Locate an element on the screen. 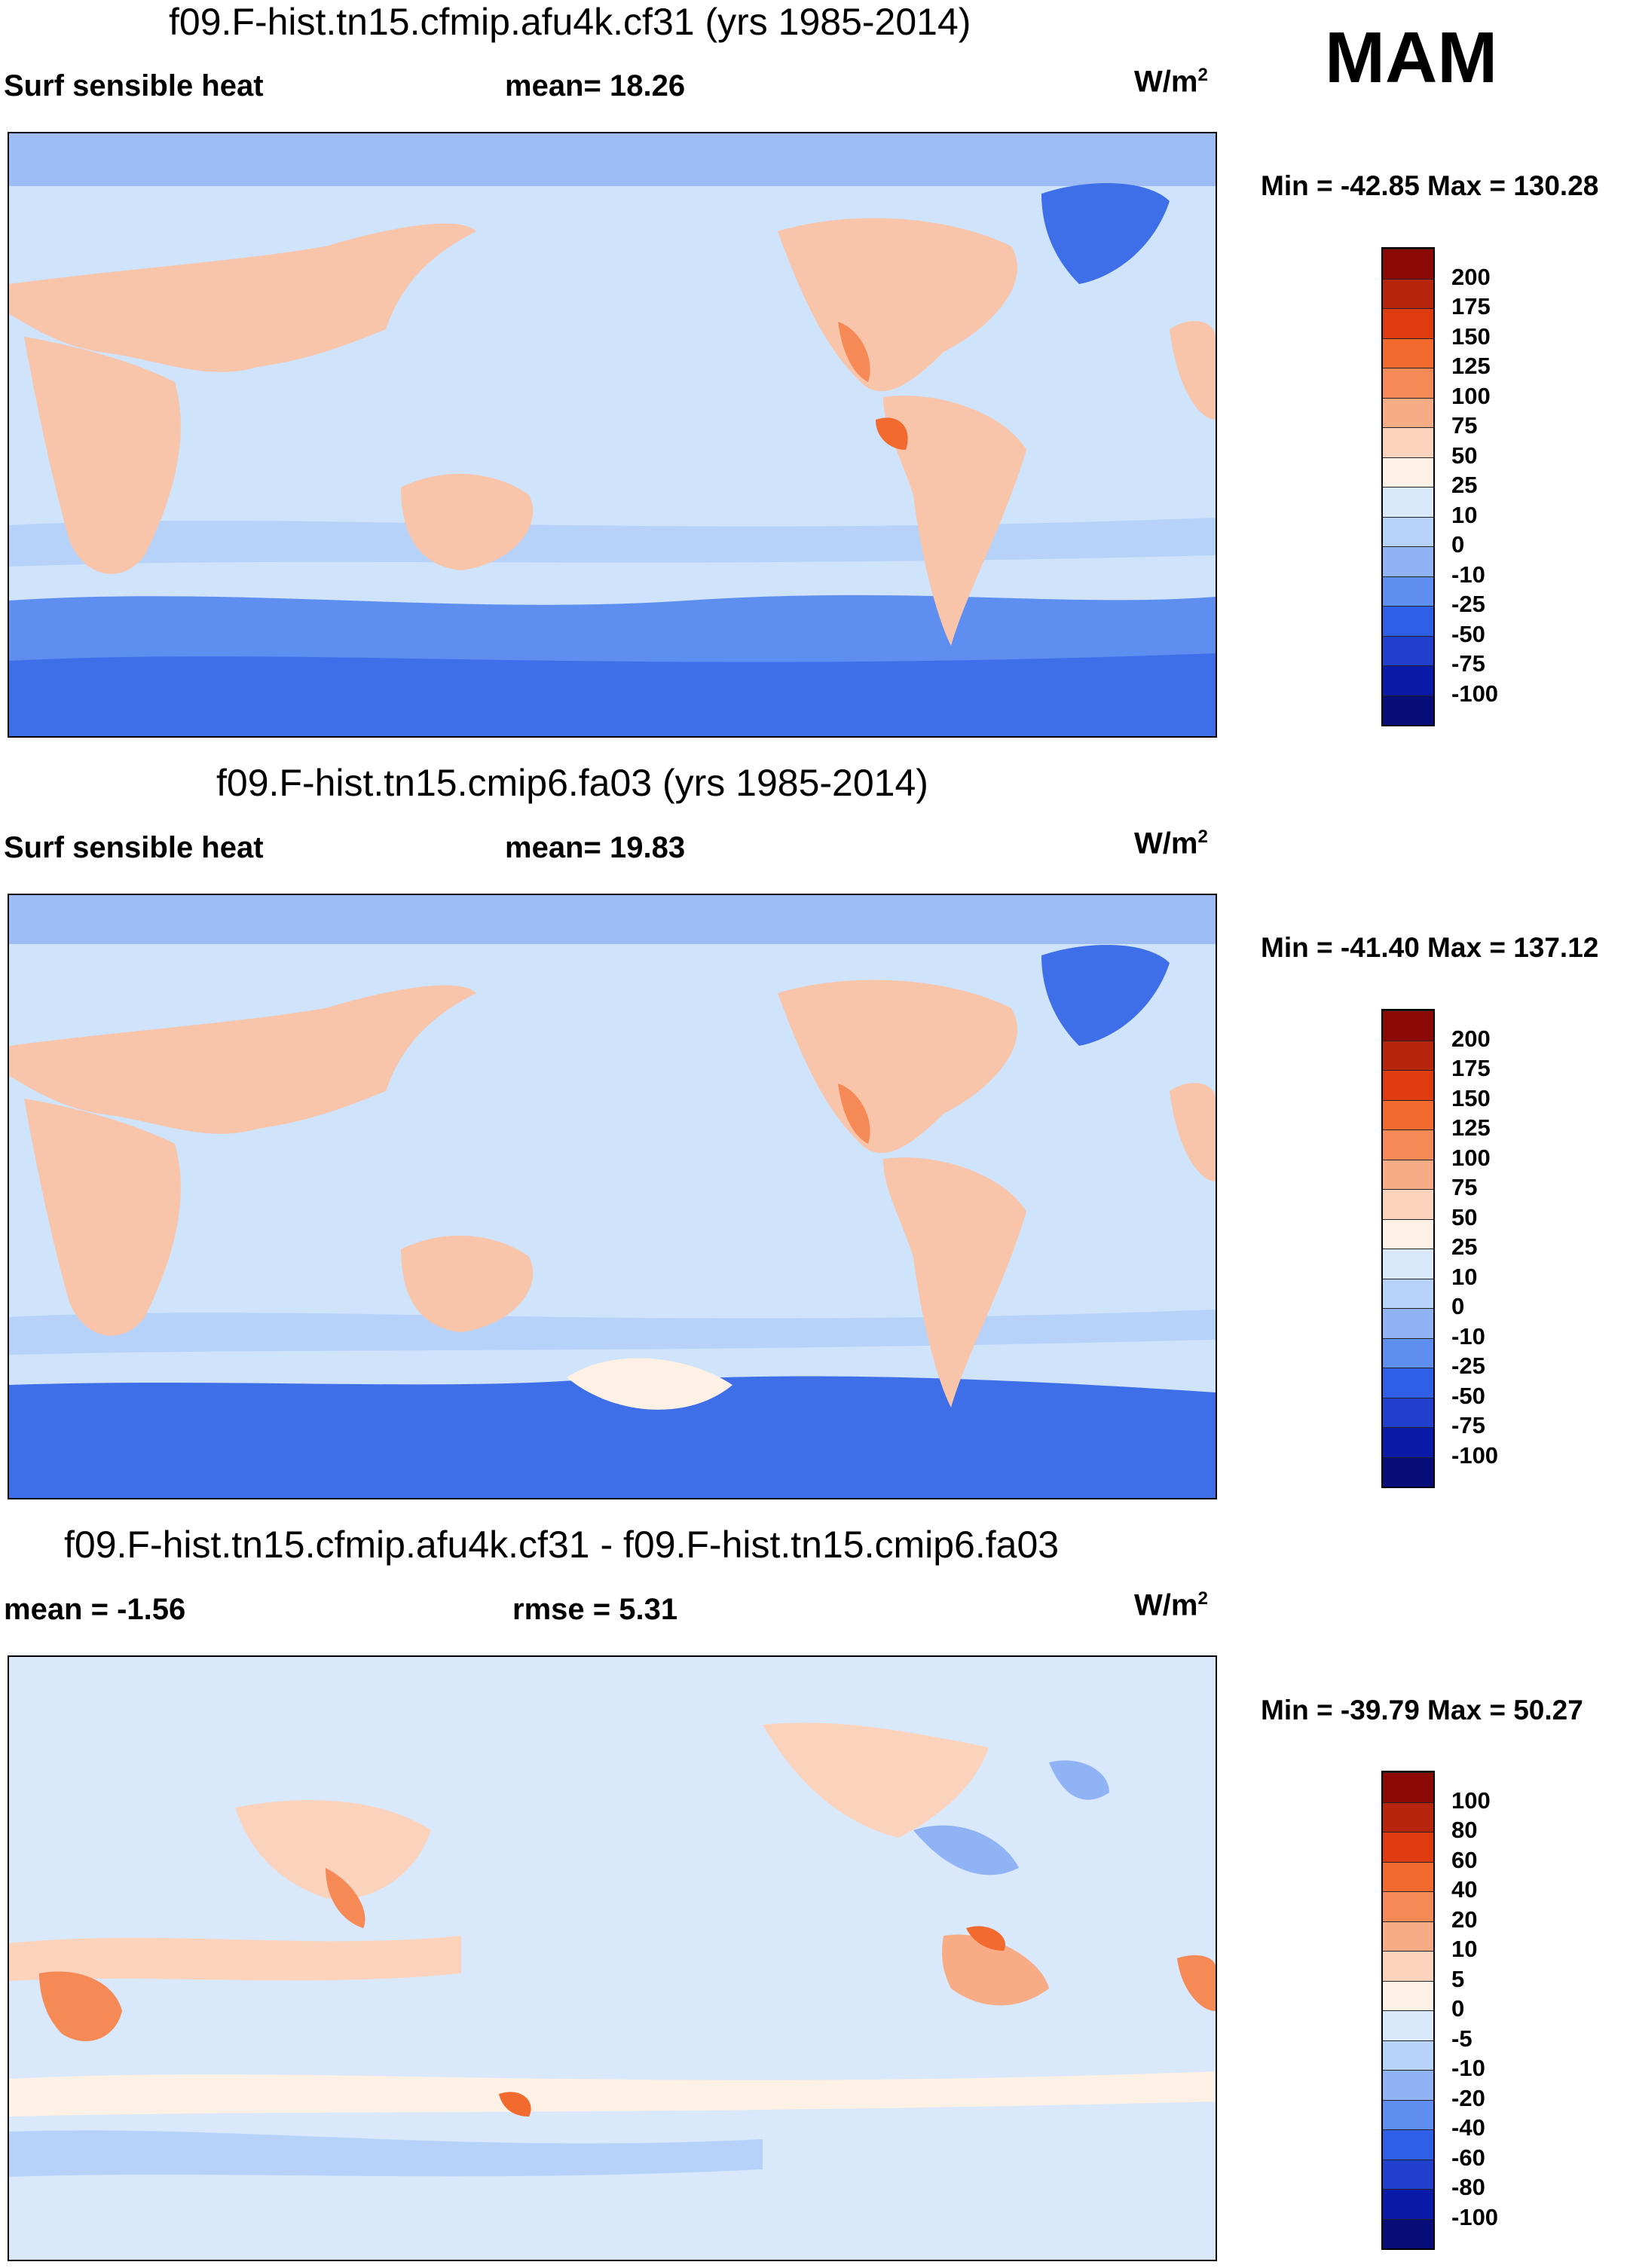  panel-1-colorbar is located at coordinates (1408, 486).